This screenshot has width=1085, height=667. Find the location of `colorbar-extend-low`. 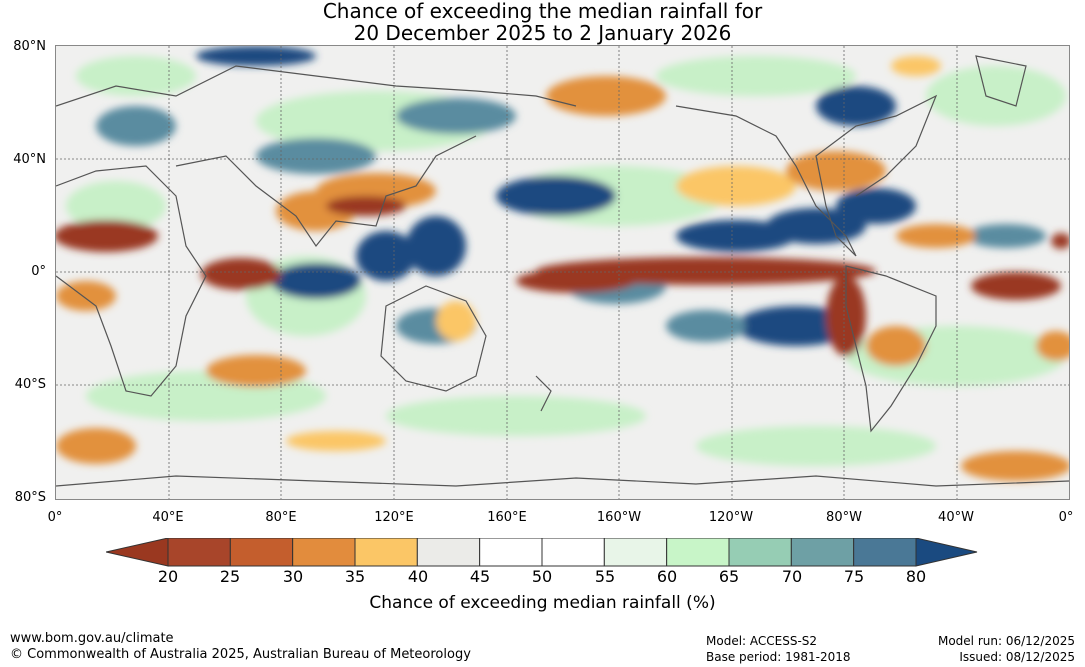

colorbar-extend-low is located at coordinates (137, 552).